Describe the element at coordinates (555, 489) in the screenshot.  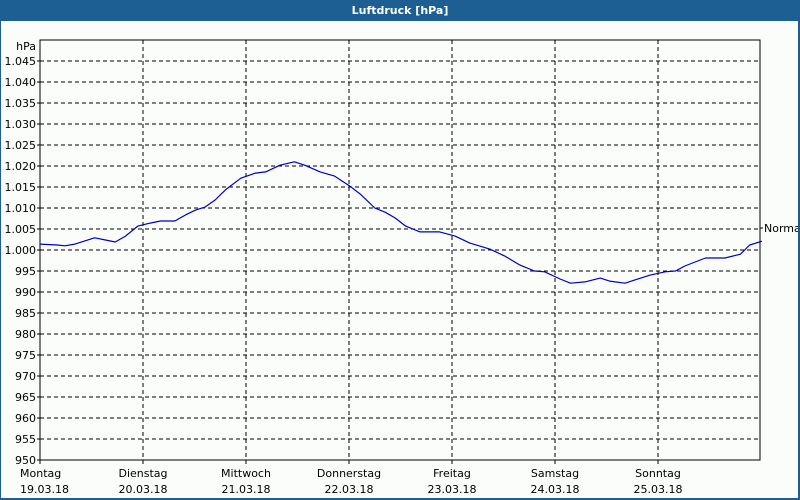
I see `x-tick-date: 24.03.18` at that location.